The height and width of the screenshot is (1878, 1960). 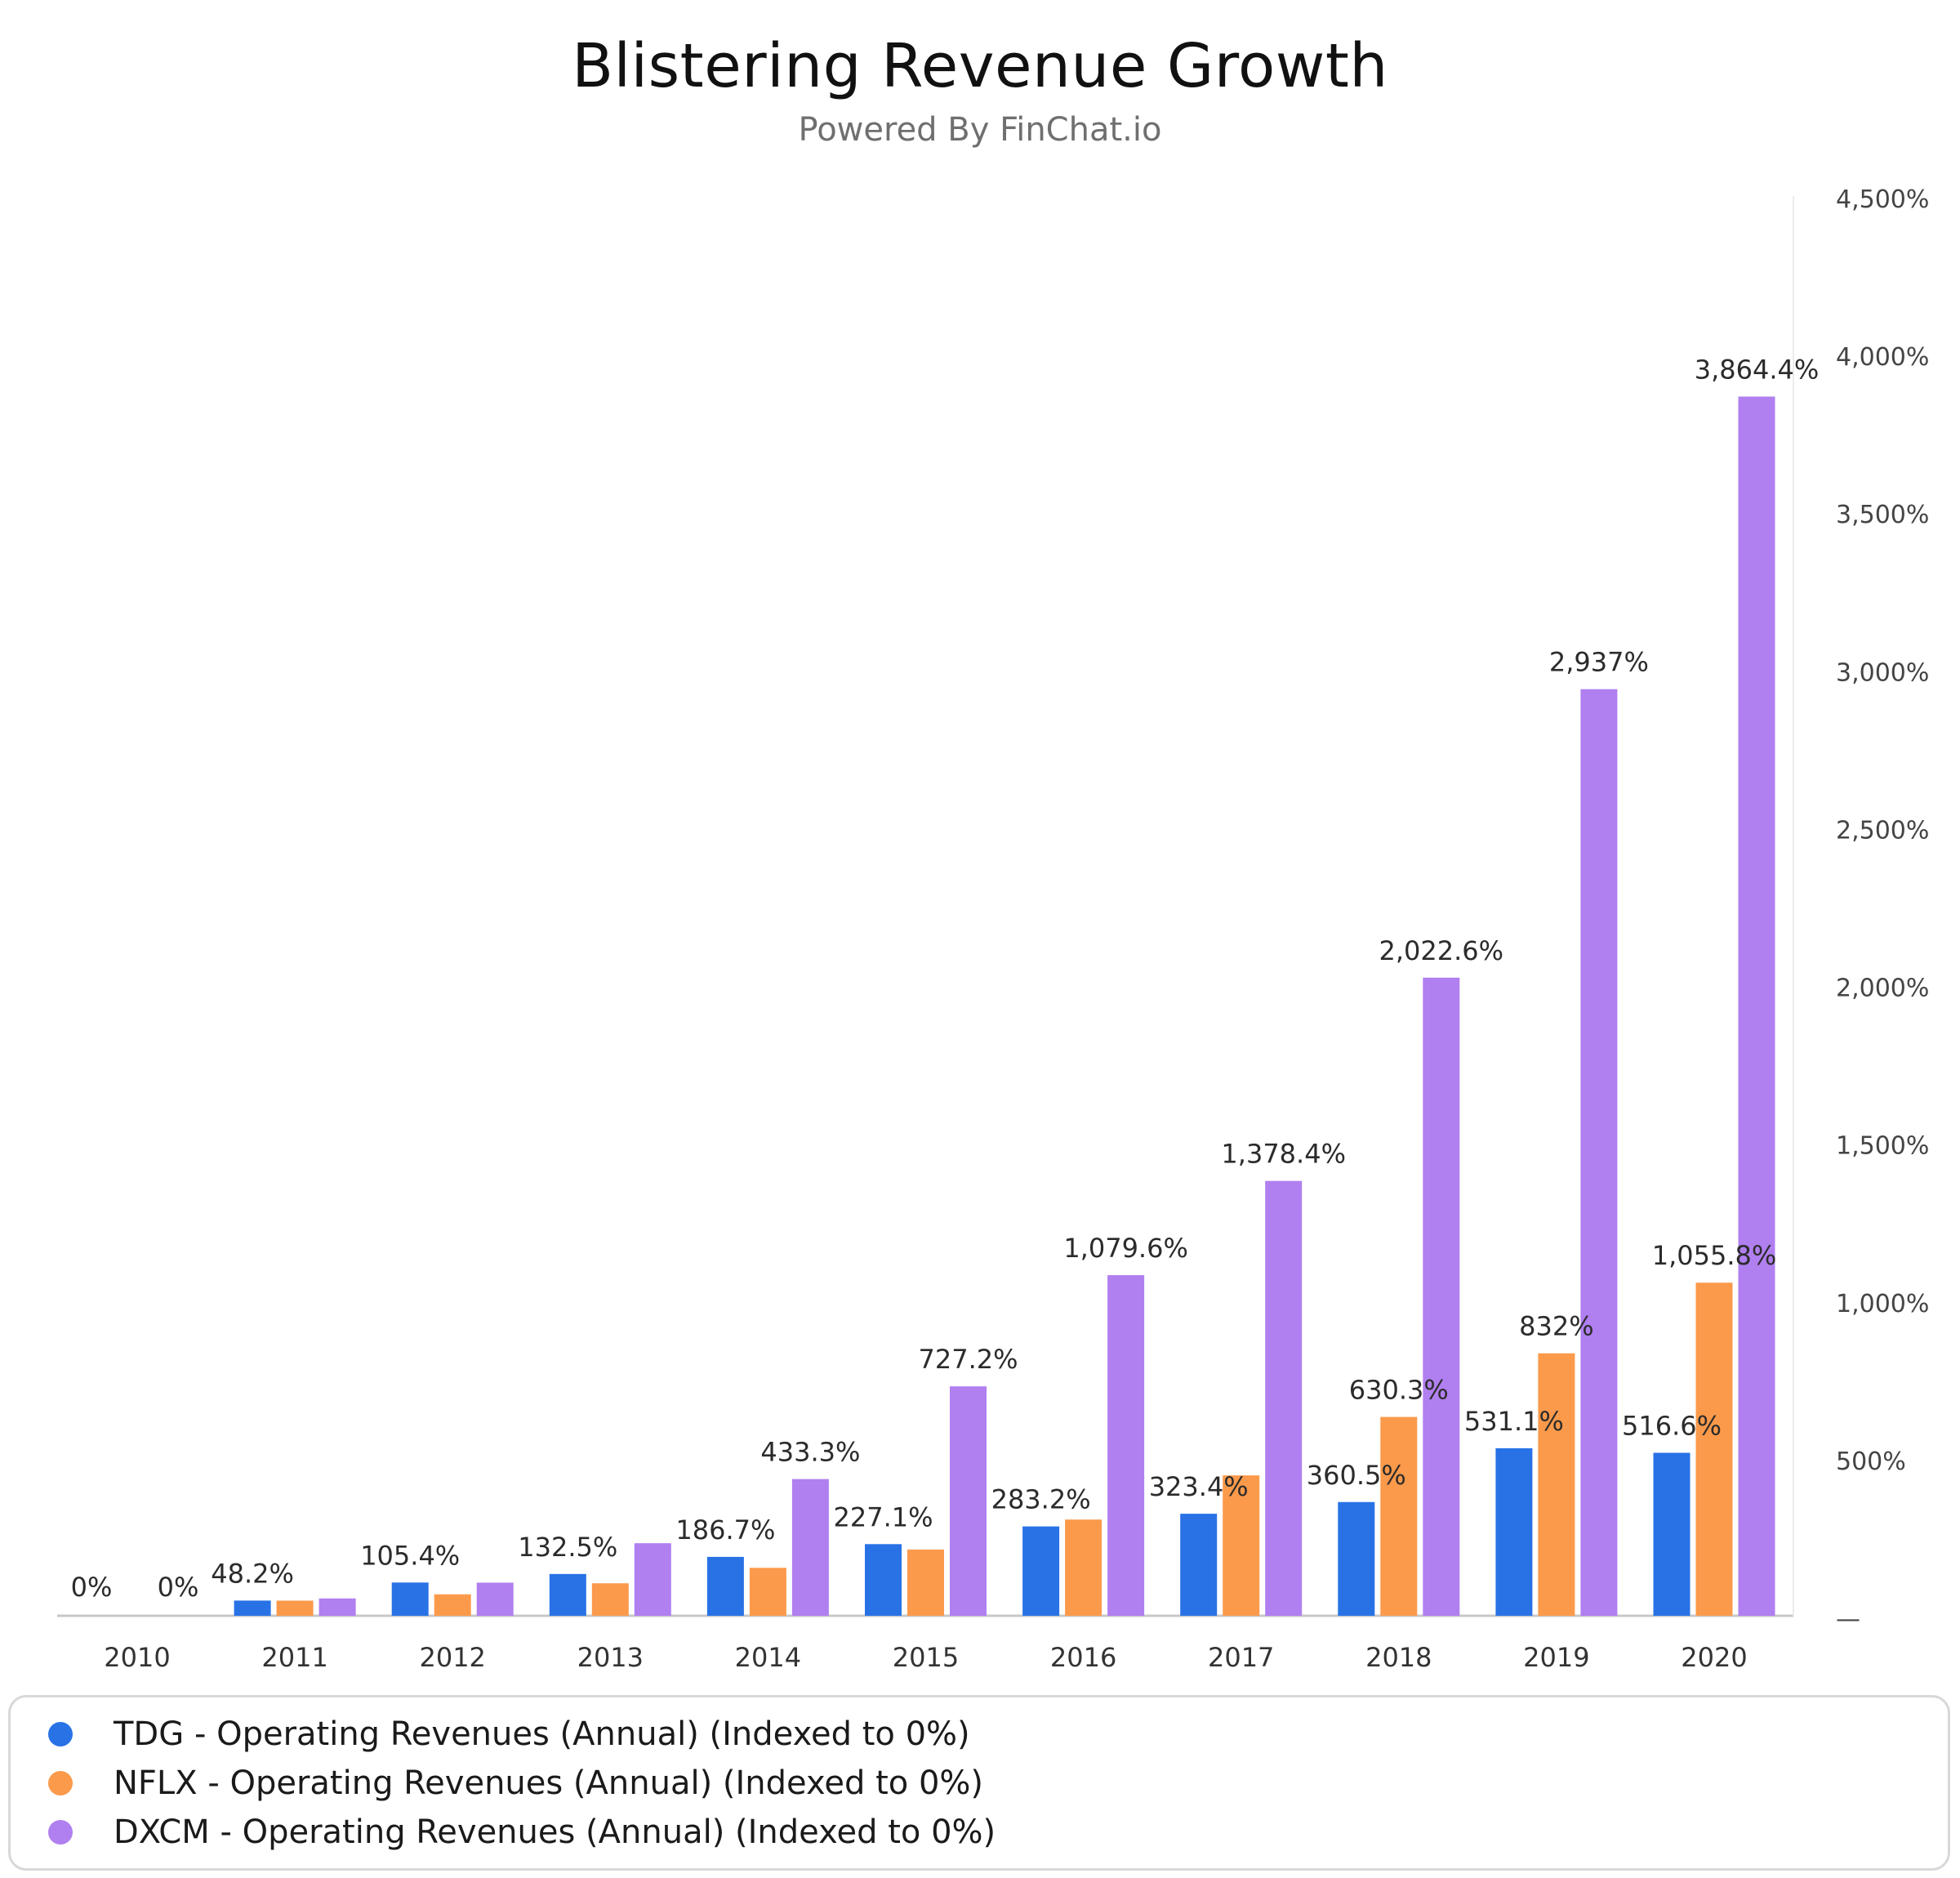 I want to click on x-tick-label: 2011, so click(x=294, y=1657).